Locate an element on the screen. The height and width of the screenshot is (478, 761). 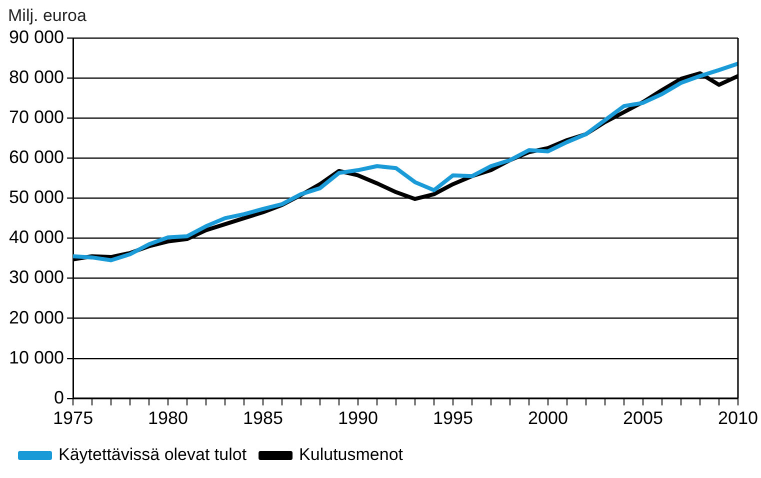
y-tick-label: 90 000 is located at coordinates (36, 36).